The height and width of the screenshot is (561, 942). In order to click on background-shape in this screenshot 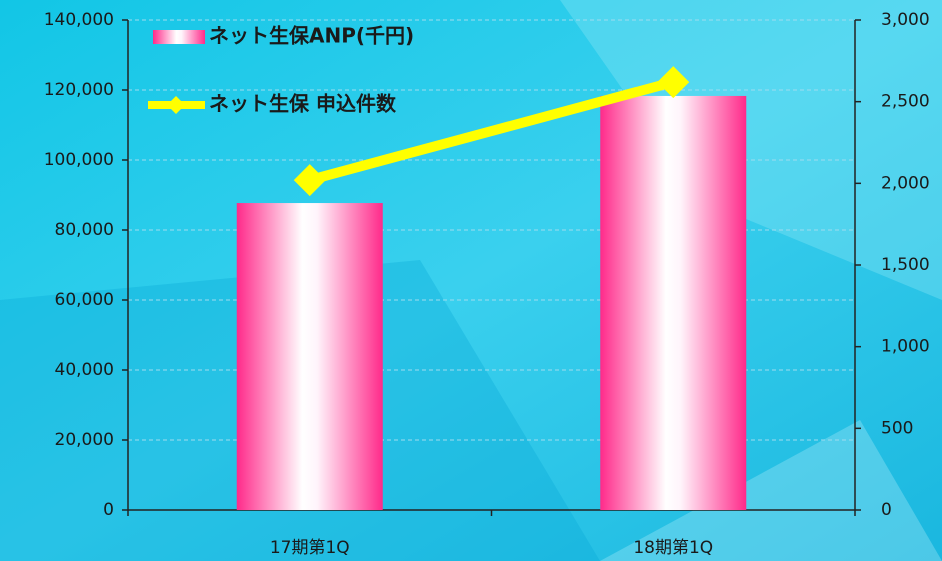, I will do `click(771, 490)`.